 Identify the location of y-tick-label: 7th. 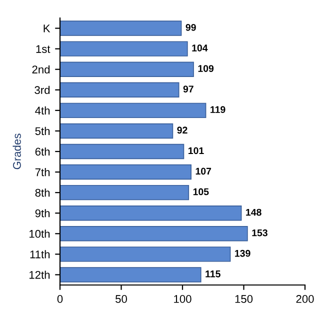
(42, 172).